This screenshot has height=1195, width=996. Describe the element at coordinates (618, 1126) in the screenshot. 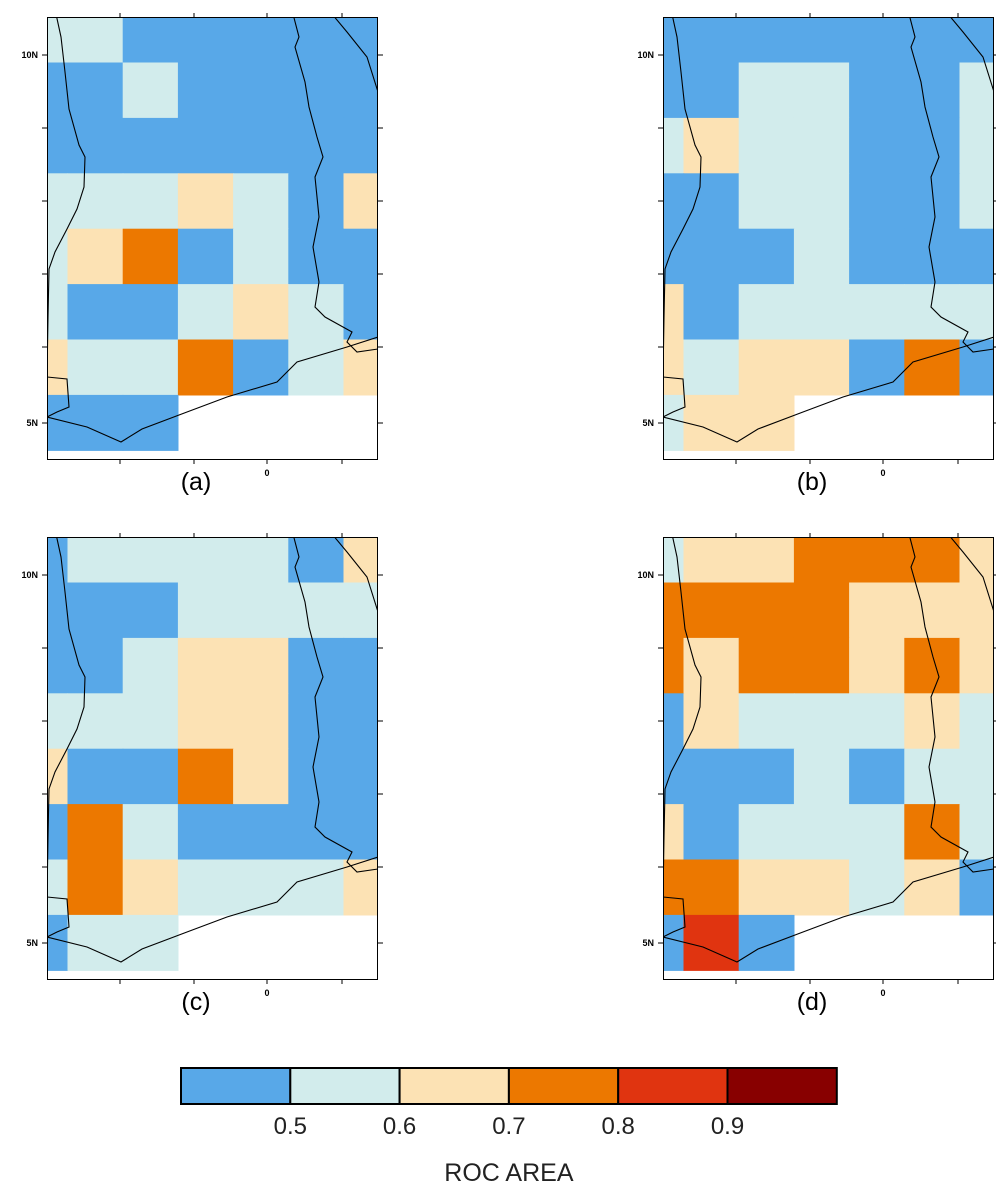

I see `colorbar-tick-label: 0.8` at that location.